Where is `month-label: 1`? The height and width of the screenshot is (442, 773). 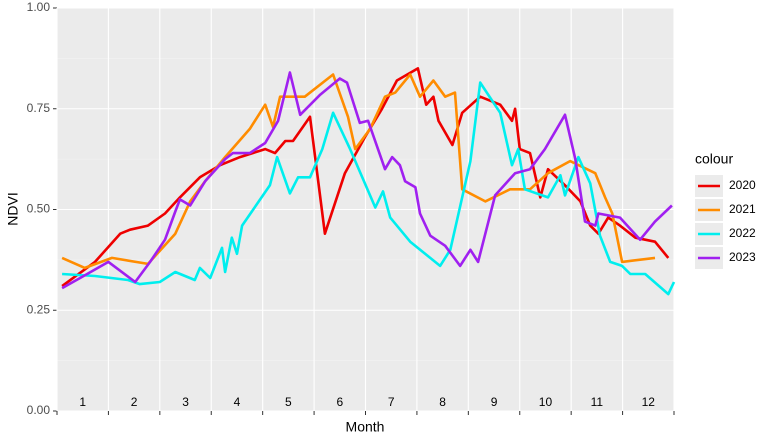
month-label: 1 is located at coordinates (82, 402).